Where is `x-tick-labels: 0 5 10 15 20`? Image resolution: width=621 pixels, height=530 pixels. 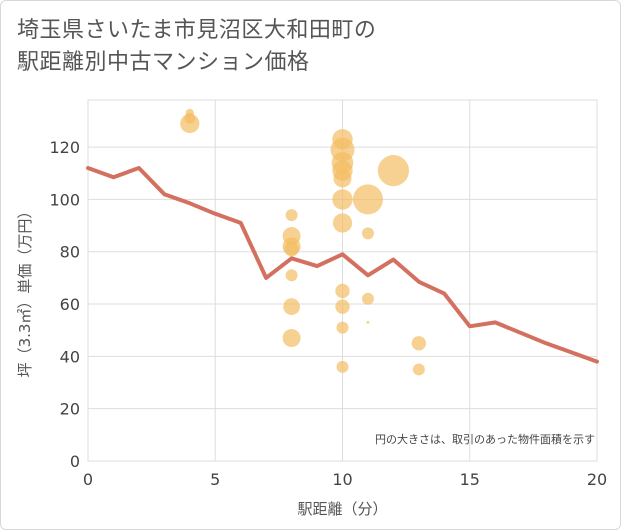 x-tick-labels: 0 5 10 15 20 is located at coordinates (345, 479).